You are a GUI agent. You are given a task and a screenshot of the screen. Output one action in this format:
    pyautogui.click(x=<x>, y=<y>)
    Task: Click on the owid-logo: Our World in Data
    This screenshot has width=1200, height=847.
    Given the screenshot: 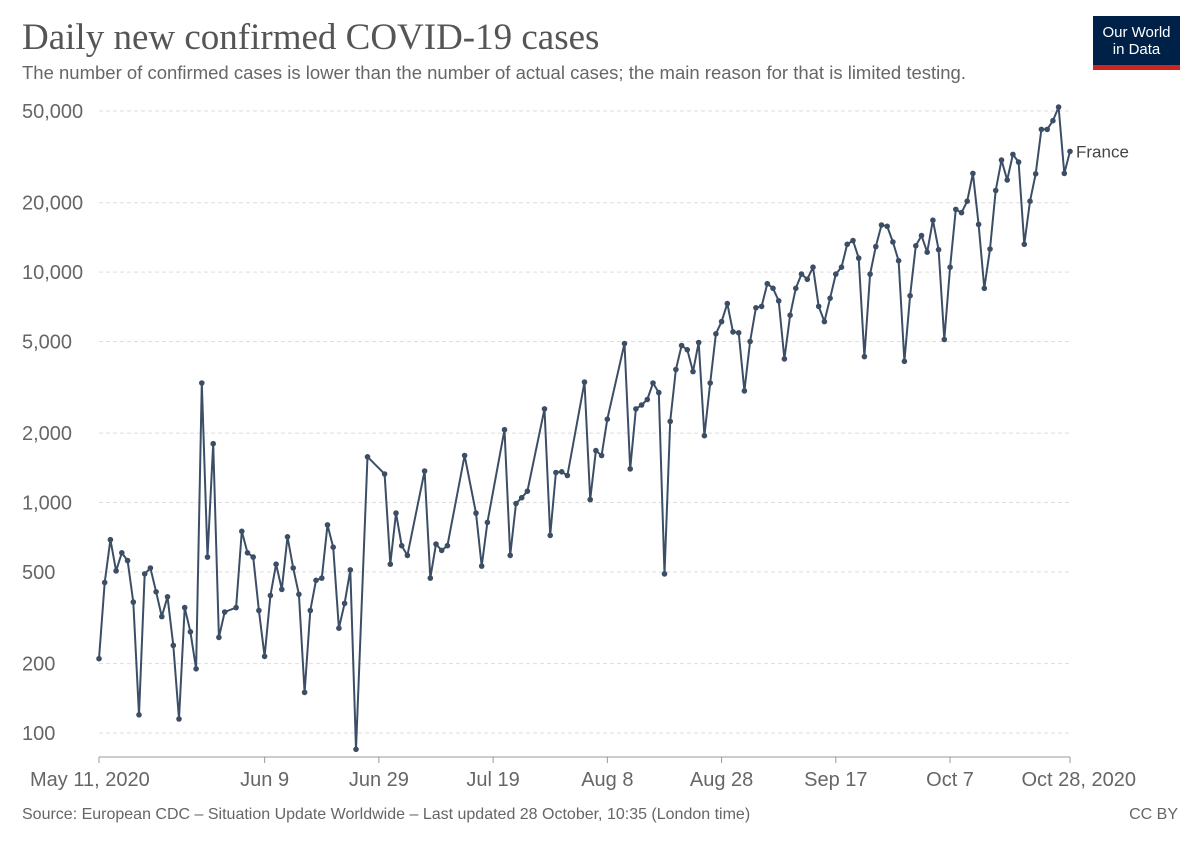 What is the action you would take?
    pyautogui.click(x=1136, y=43)
    